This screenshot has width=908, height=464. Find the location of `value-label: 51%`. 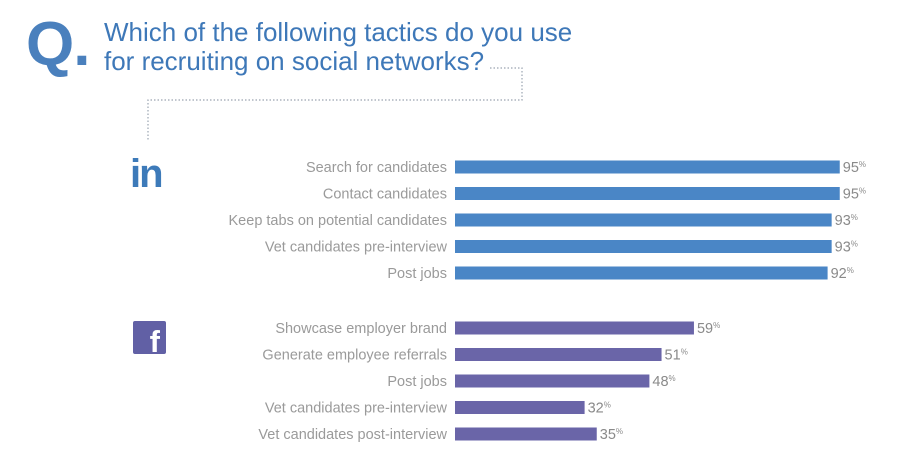

value-label: 51% is located at coordinates (676, 356).